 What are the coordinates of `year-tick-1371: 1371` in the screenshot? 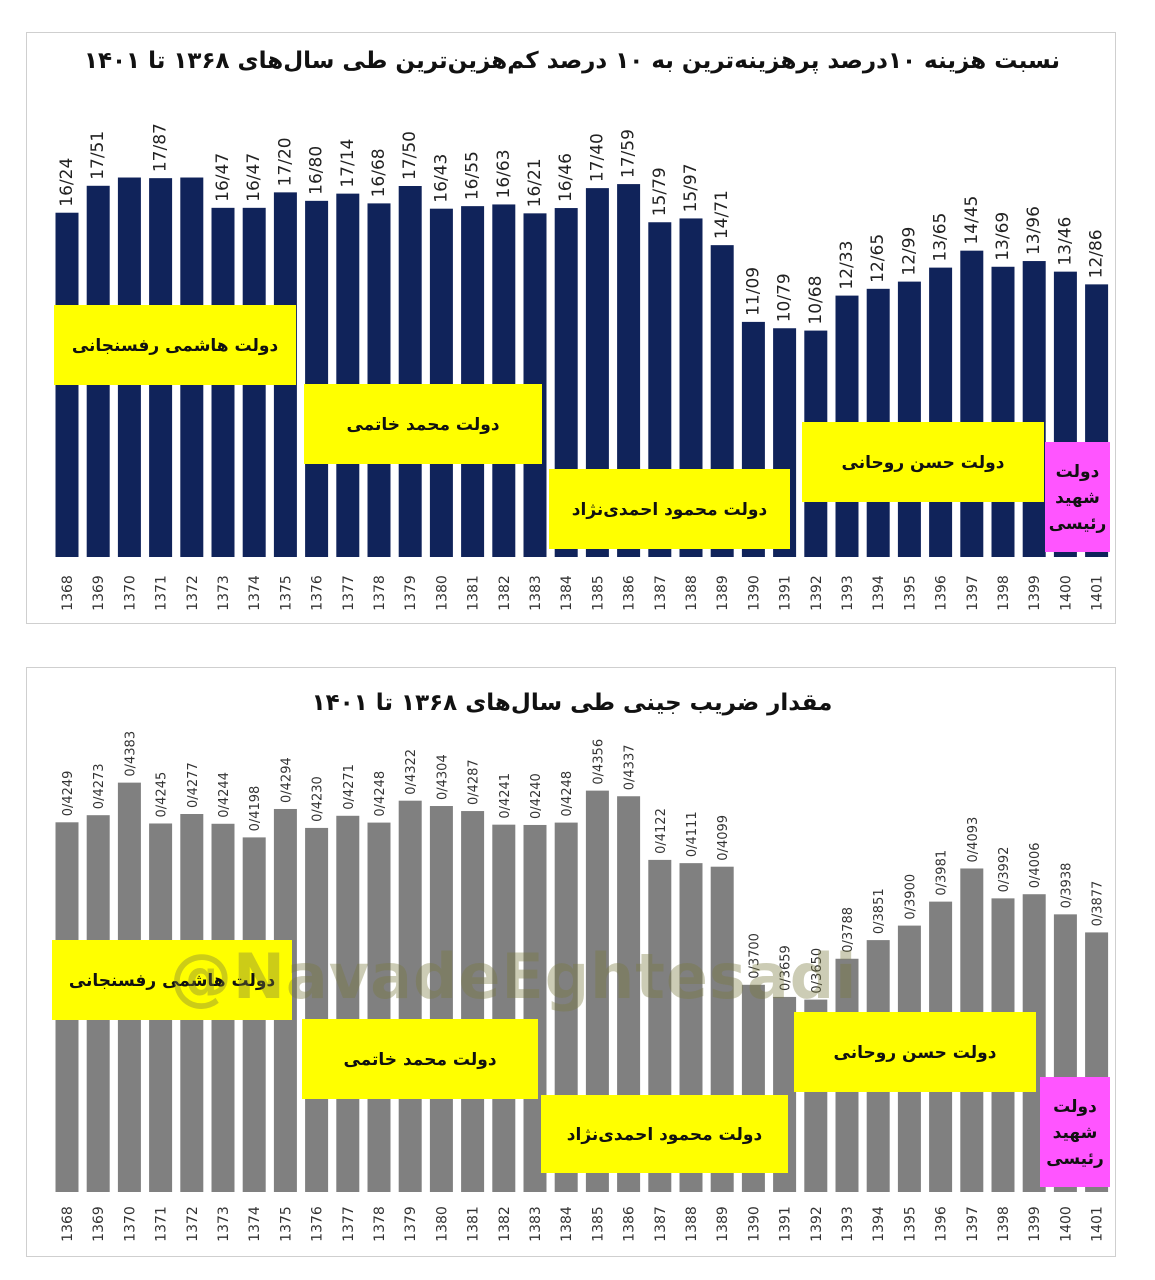 It's located at (162, 593).